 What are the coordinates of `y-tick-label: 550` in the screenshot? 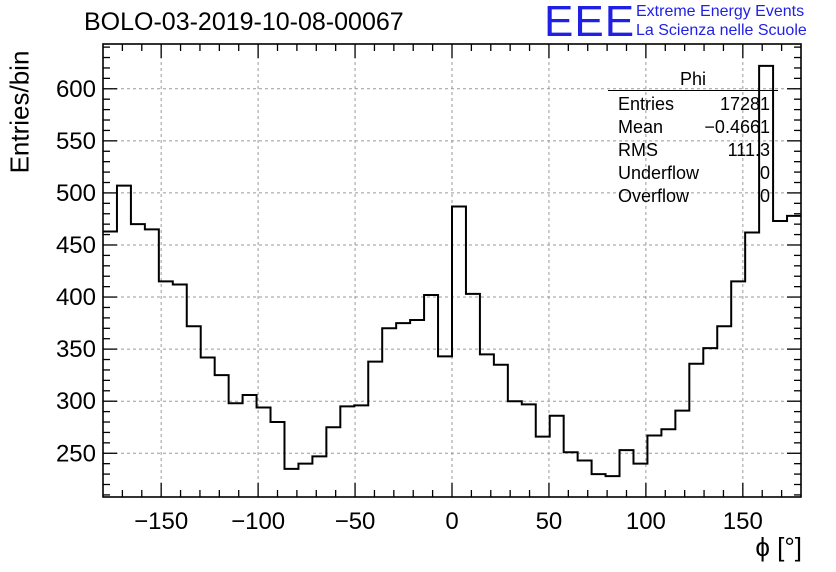 It's located at (76, 141).